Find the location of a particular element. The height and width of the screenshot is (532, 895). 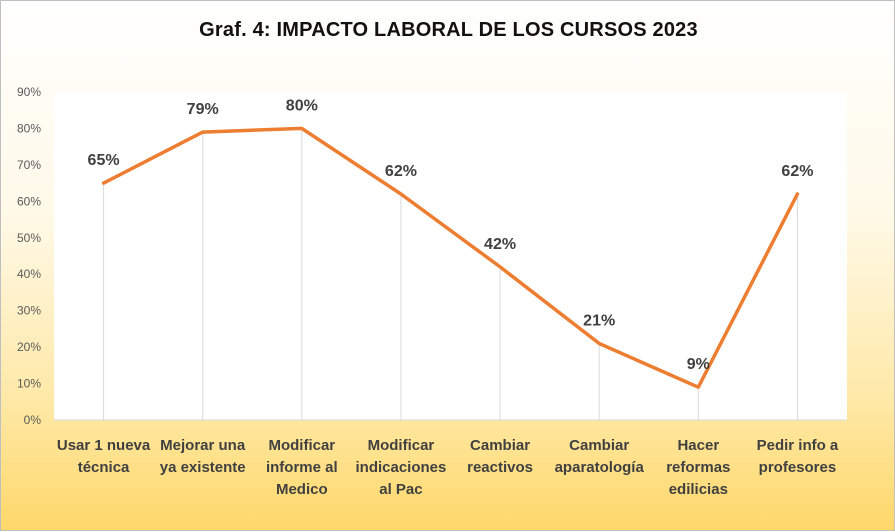

x-tick-label: indicaciones is located at coordinates (401, 467).